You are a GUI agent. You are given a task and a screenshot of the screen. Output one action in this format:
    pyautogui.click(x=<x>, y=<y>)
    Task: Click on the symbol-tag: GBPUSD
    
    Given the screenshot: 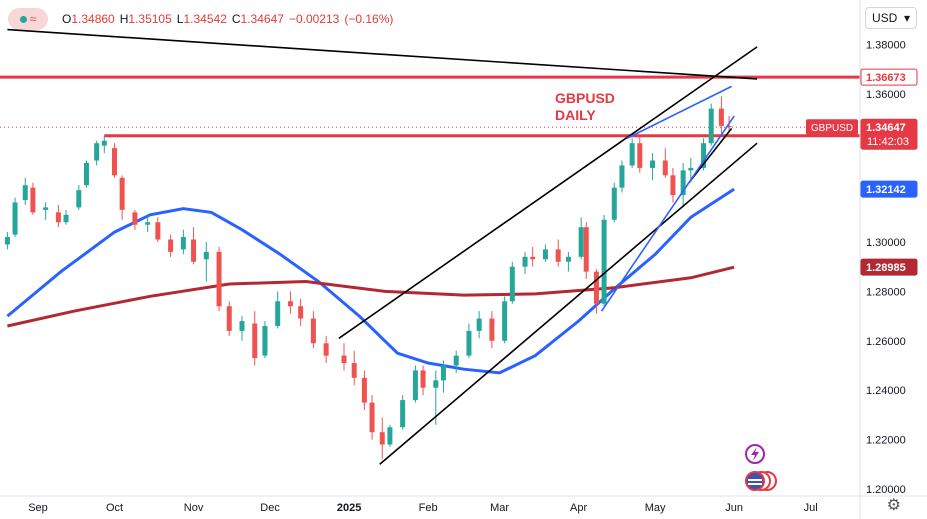 What is the action you would take?
    pyautogui.click(x=832, y=128)
    